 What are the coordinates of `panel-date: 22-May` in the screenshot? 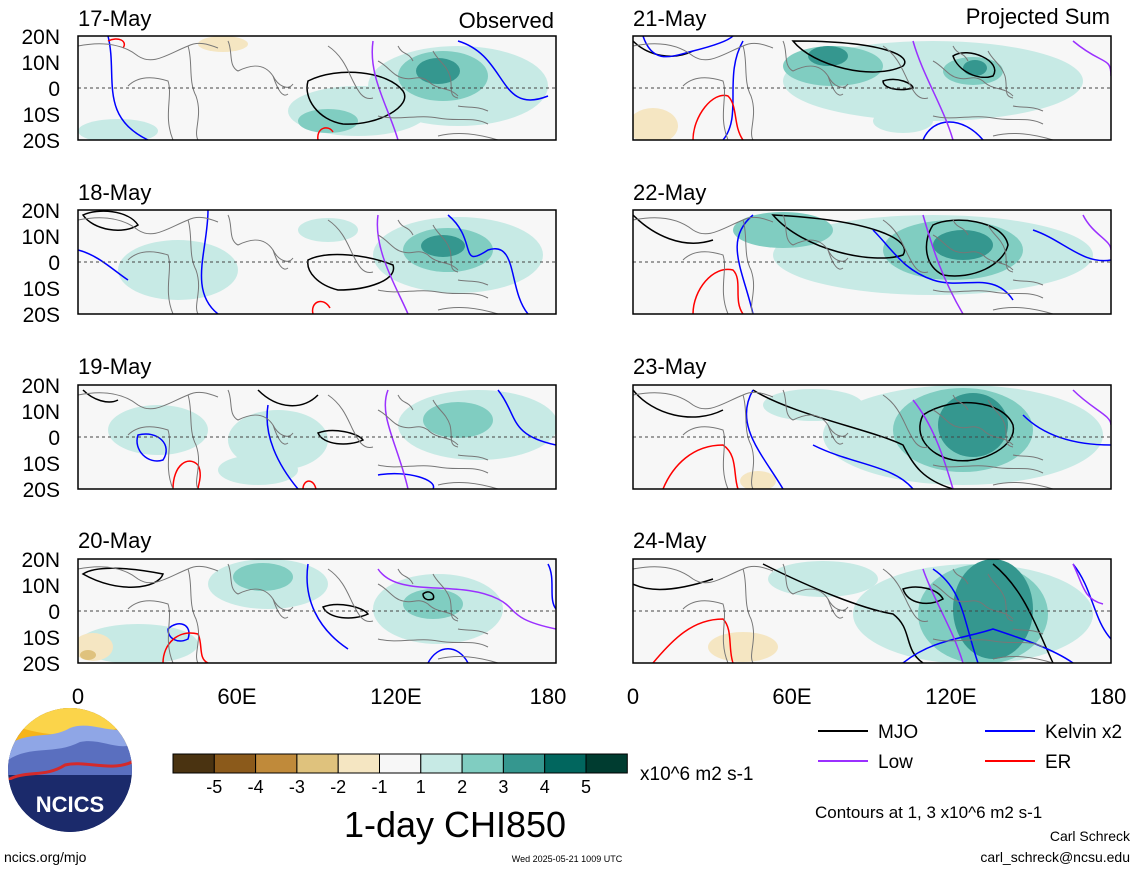 It's located at (669, 192).